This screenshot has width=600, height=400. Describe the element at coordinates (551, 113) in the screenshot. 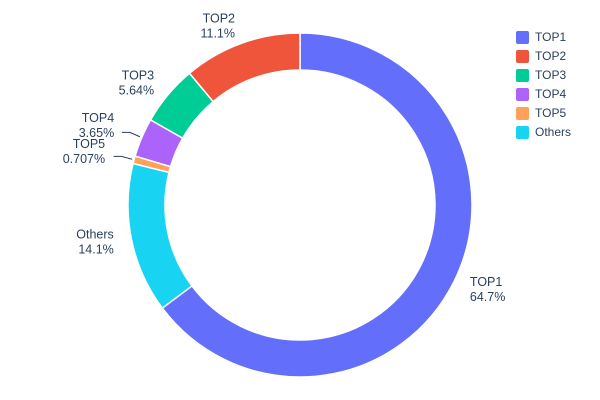

I see `legend-label: TOP5` at that location.